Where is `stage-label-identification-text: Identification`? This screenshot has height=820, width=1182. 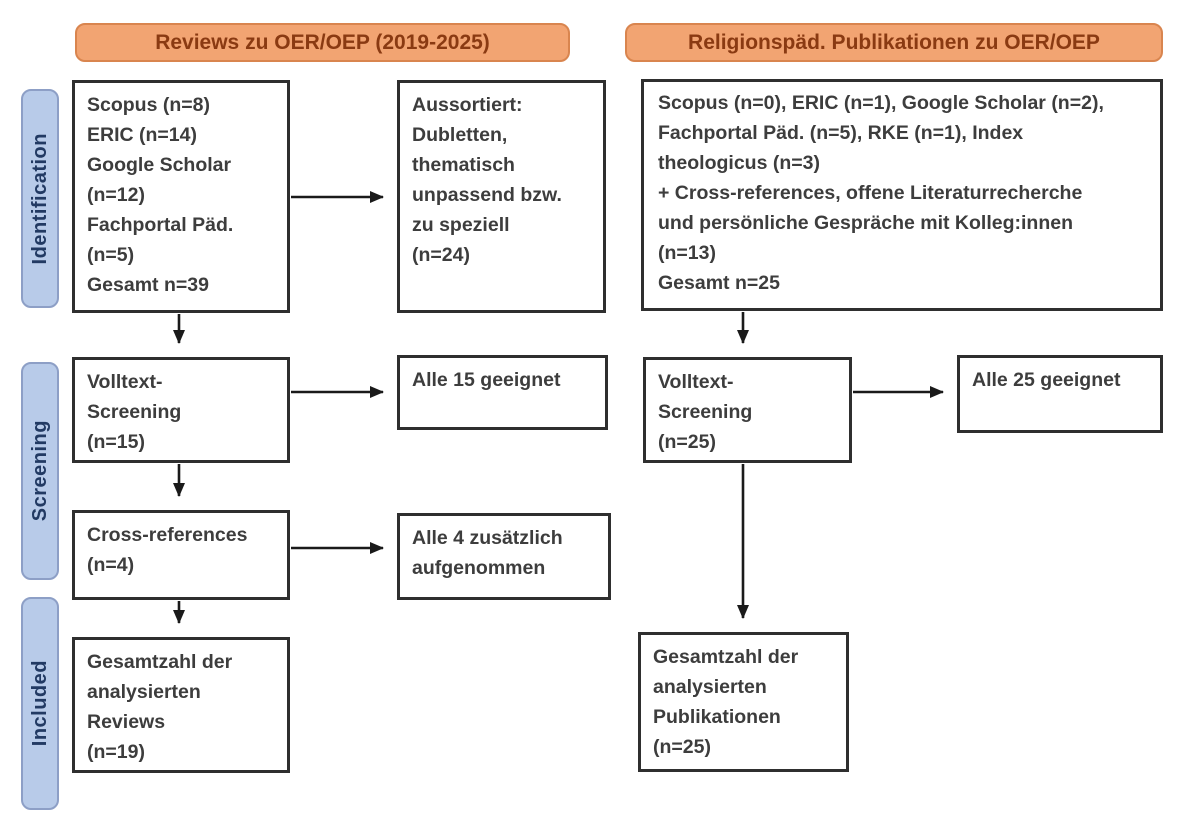 stage-label-identification-text: Identification is located at coordinates (39, 198).